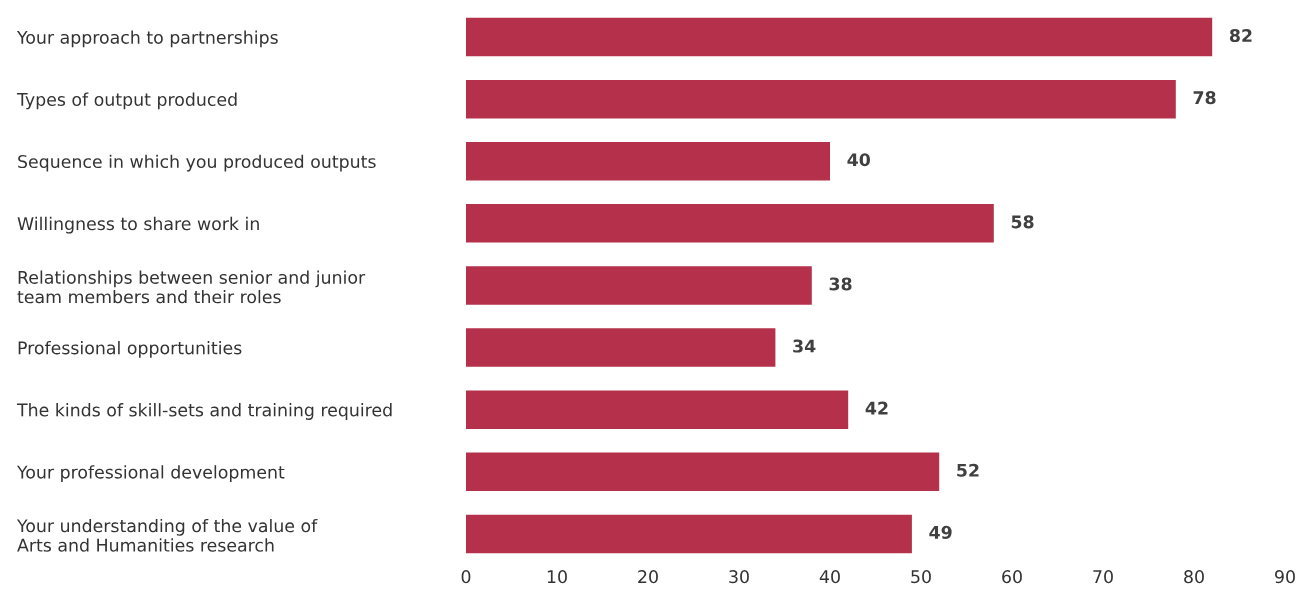  Describe the element at coordinates (1240, 35) in the screenshot. I see `data-label: 82` at that location.